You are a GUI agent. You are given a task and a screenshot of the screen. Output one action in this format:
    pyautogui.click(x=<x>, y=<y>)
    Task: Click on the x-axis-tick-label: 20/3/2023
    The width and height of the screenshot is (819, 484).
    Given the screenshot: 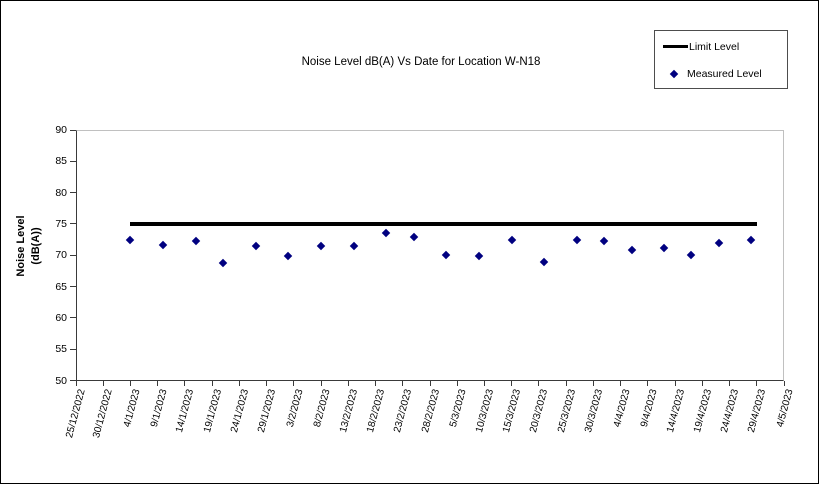 What is the action you would take?
    pyautogui.click(x=539, y=411)
    